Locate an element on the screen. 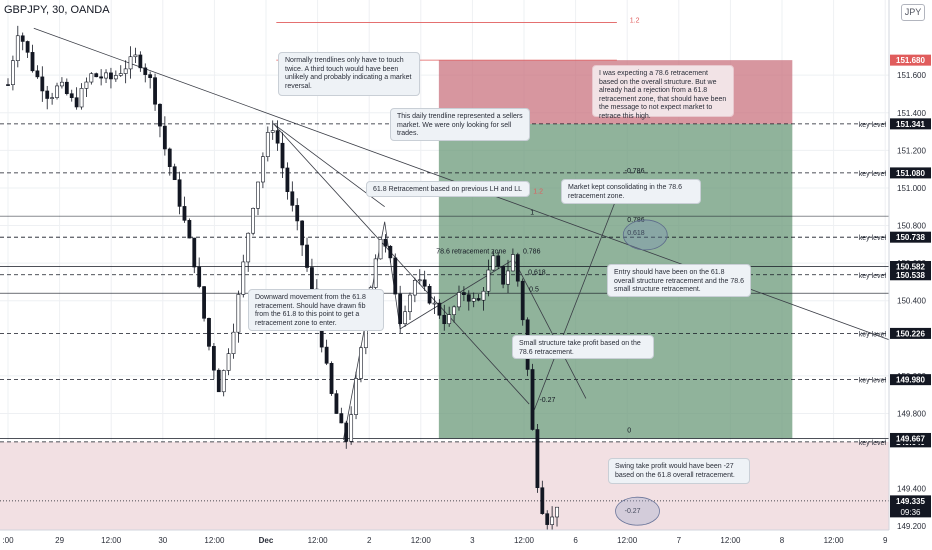 The image size is (932, 550). price-marker-label: 151.341 is located at coordinates (910, 124).